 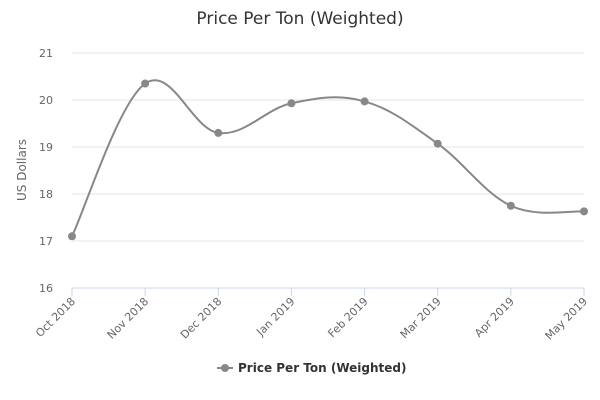 I want to click on x-tick-label: May 2019, so click(x=567, y=319).